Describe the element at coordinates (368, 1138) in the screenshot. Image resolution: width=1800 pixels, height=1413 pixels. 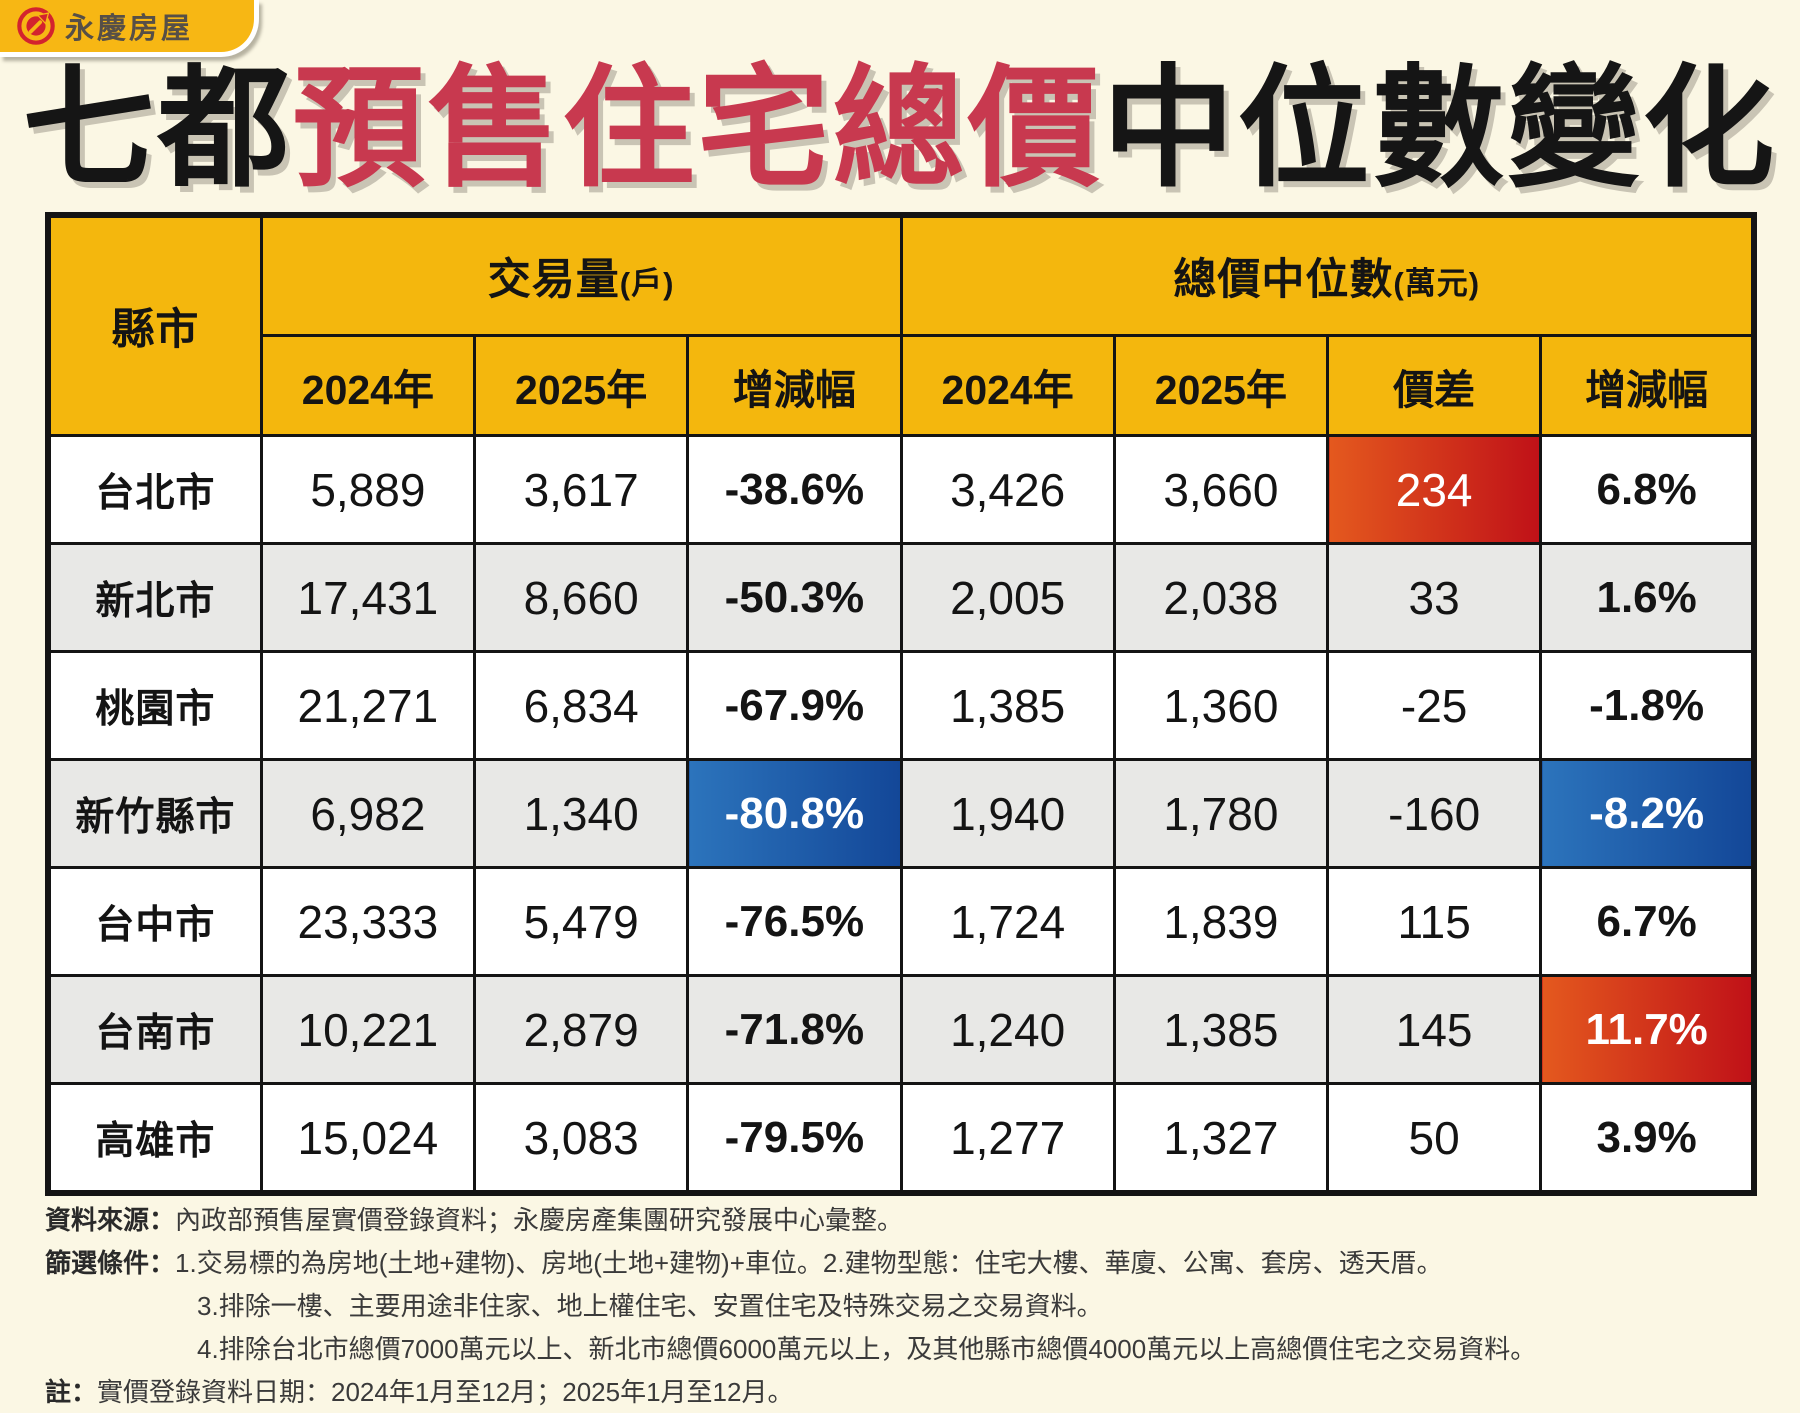
I see `vol-2024-cell: 15,024` at that location.